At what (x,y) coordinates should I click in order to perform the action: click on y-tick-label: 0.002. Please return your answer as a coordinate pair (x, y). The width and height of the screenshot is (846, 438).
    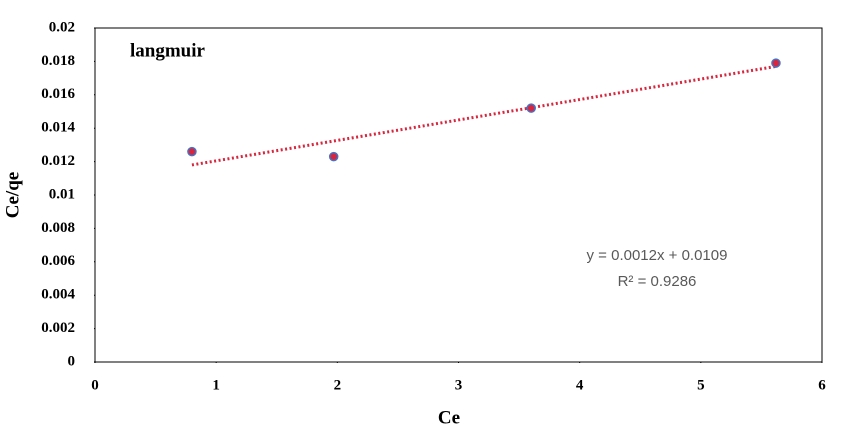
    Looking at the image, I should click on (58, 328).